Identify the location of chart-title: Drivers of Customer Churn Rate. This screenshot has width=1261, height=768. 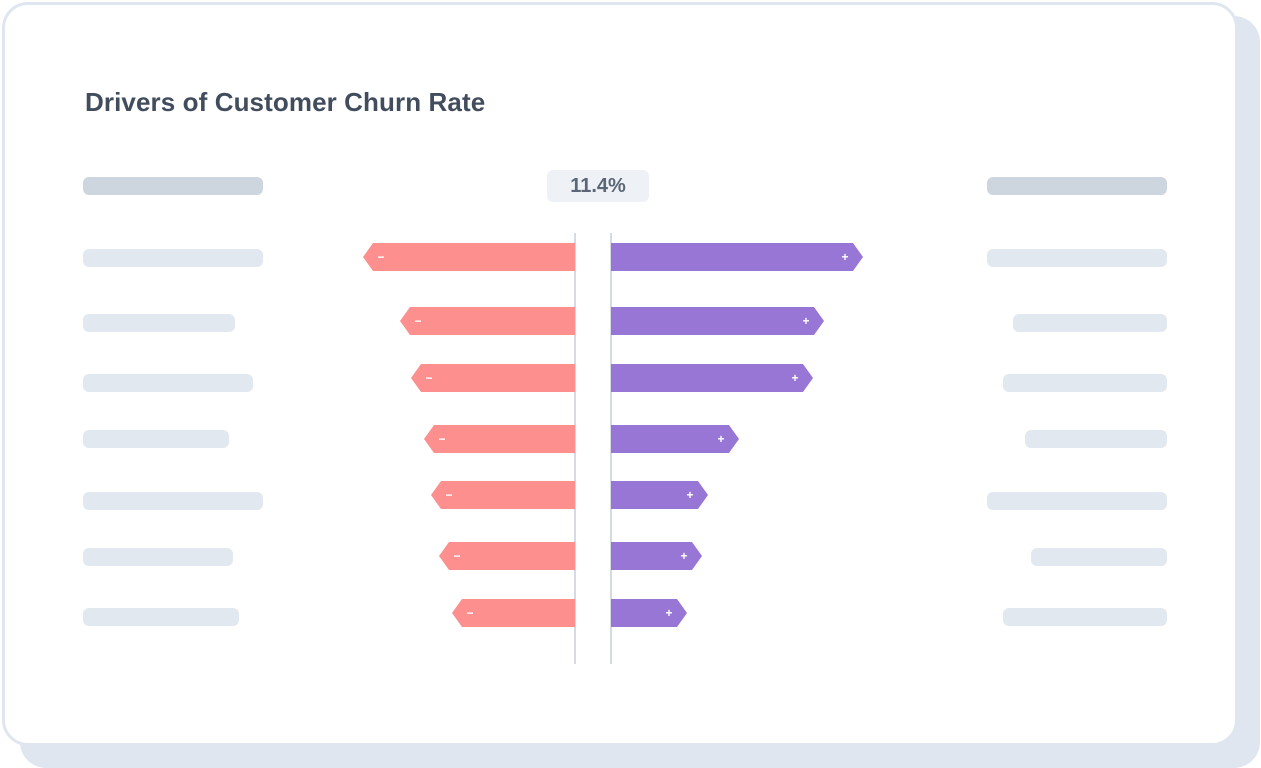
(285, 102).